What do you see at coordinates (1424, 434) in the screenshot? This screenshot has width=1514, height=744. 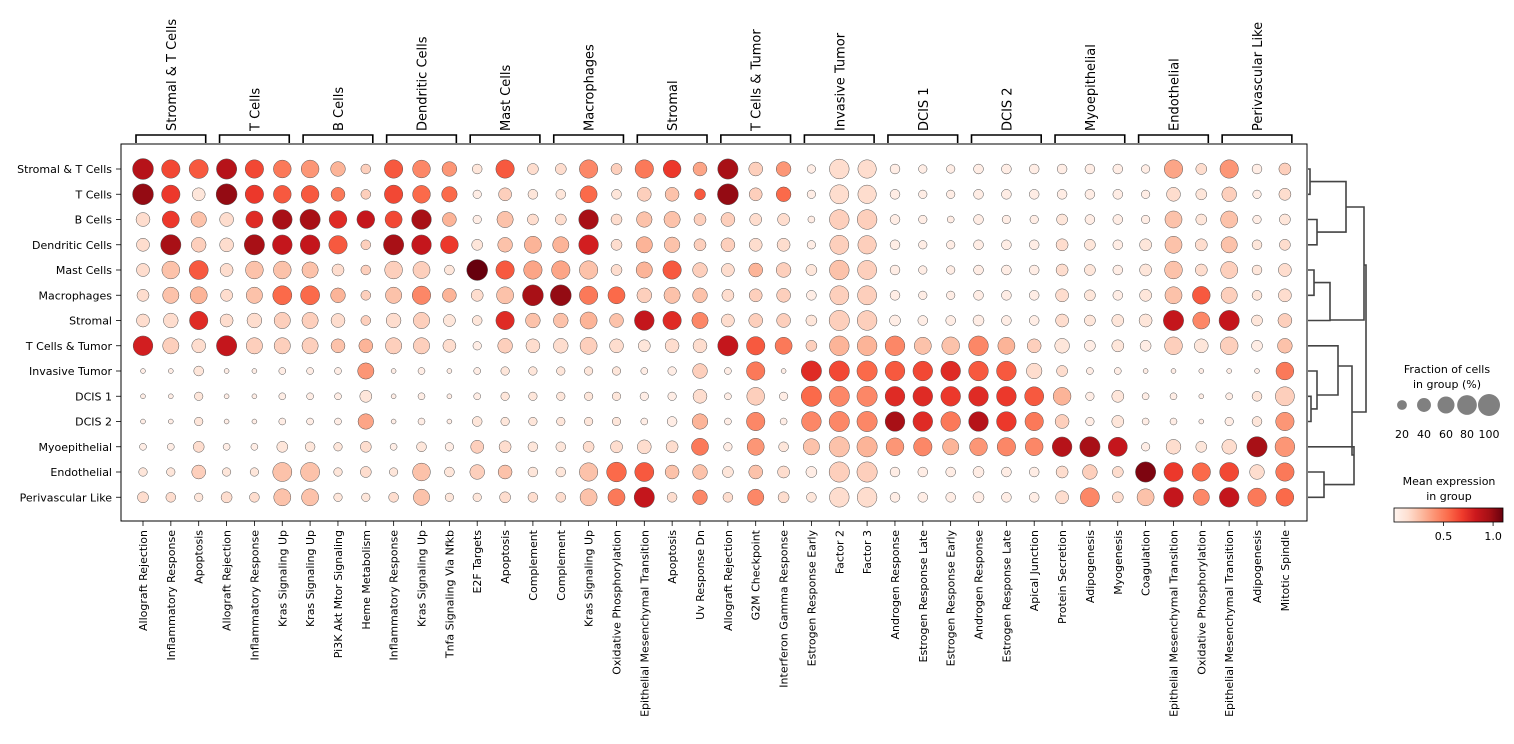 I see `size-legend-label: 40` at bounding box center [1424, 434].